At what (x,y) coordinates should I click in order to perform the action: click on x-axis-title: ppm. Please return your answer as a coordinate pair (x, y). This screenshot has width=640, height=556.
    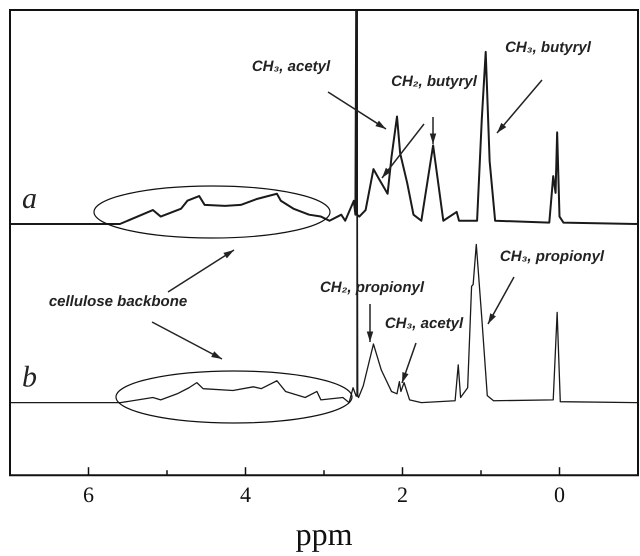
    Looking at the image, I should click on (324, 534).